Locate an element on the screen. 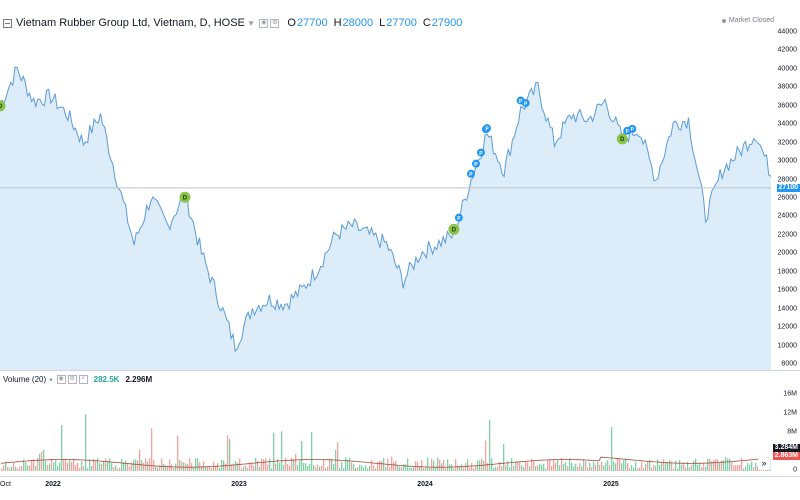 The height and width of the screenshot is (500, 800). close-value: 27900 is located at coordinates (447, 23).